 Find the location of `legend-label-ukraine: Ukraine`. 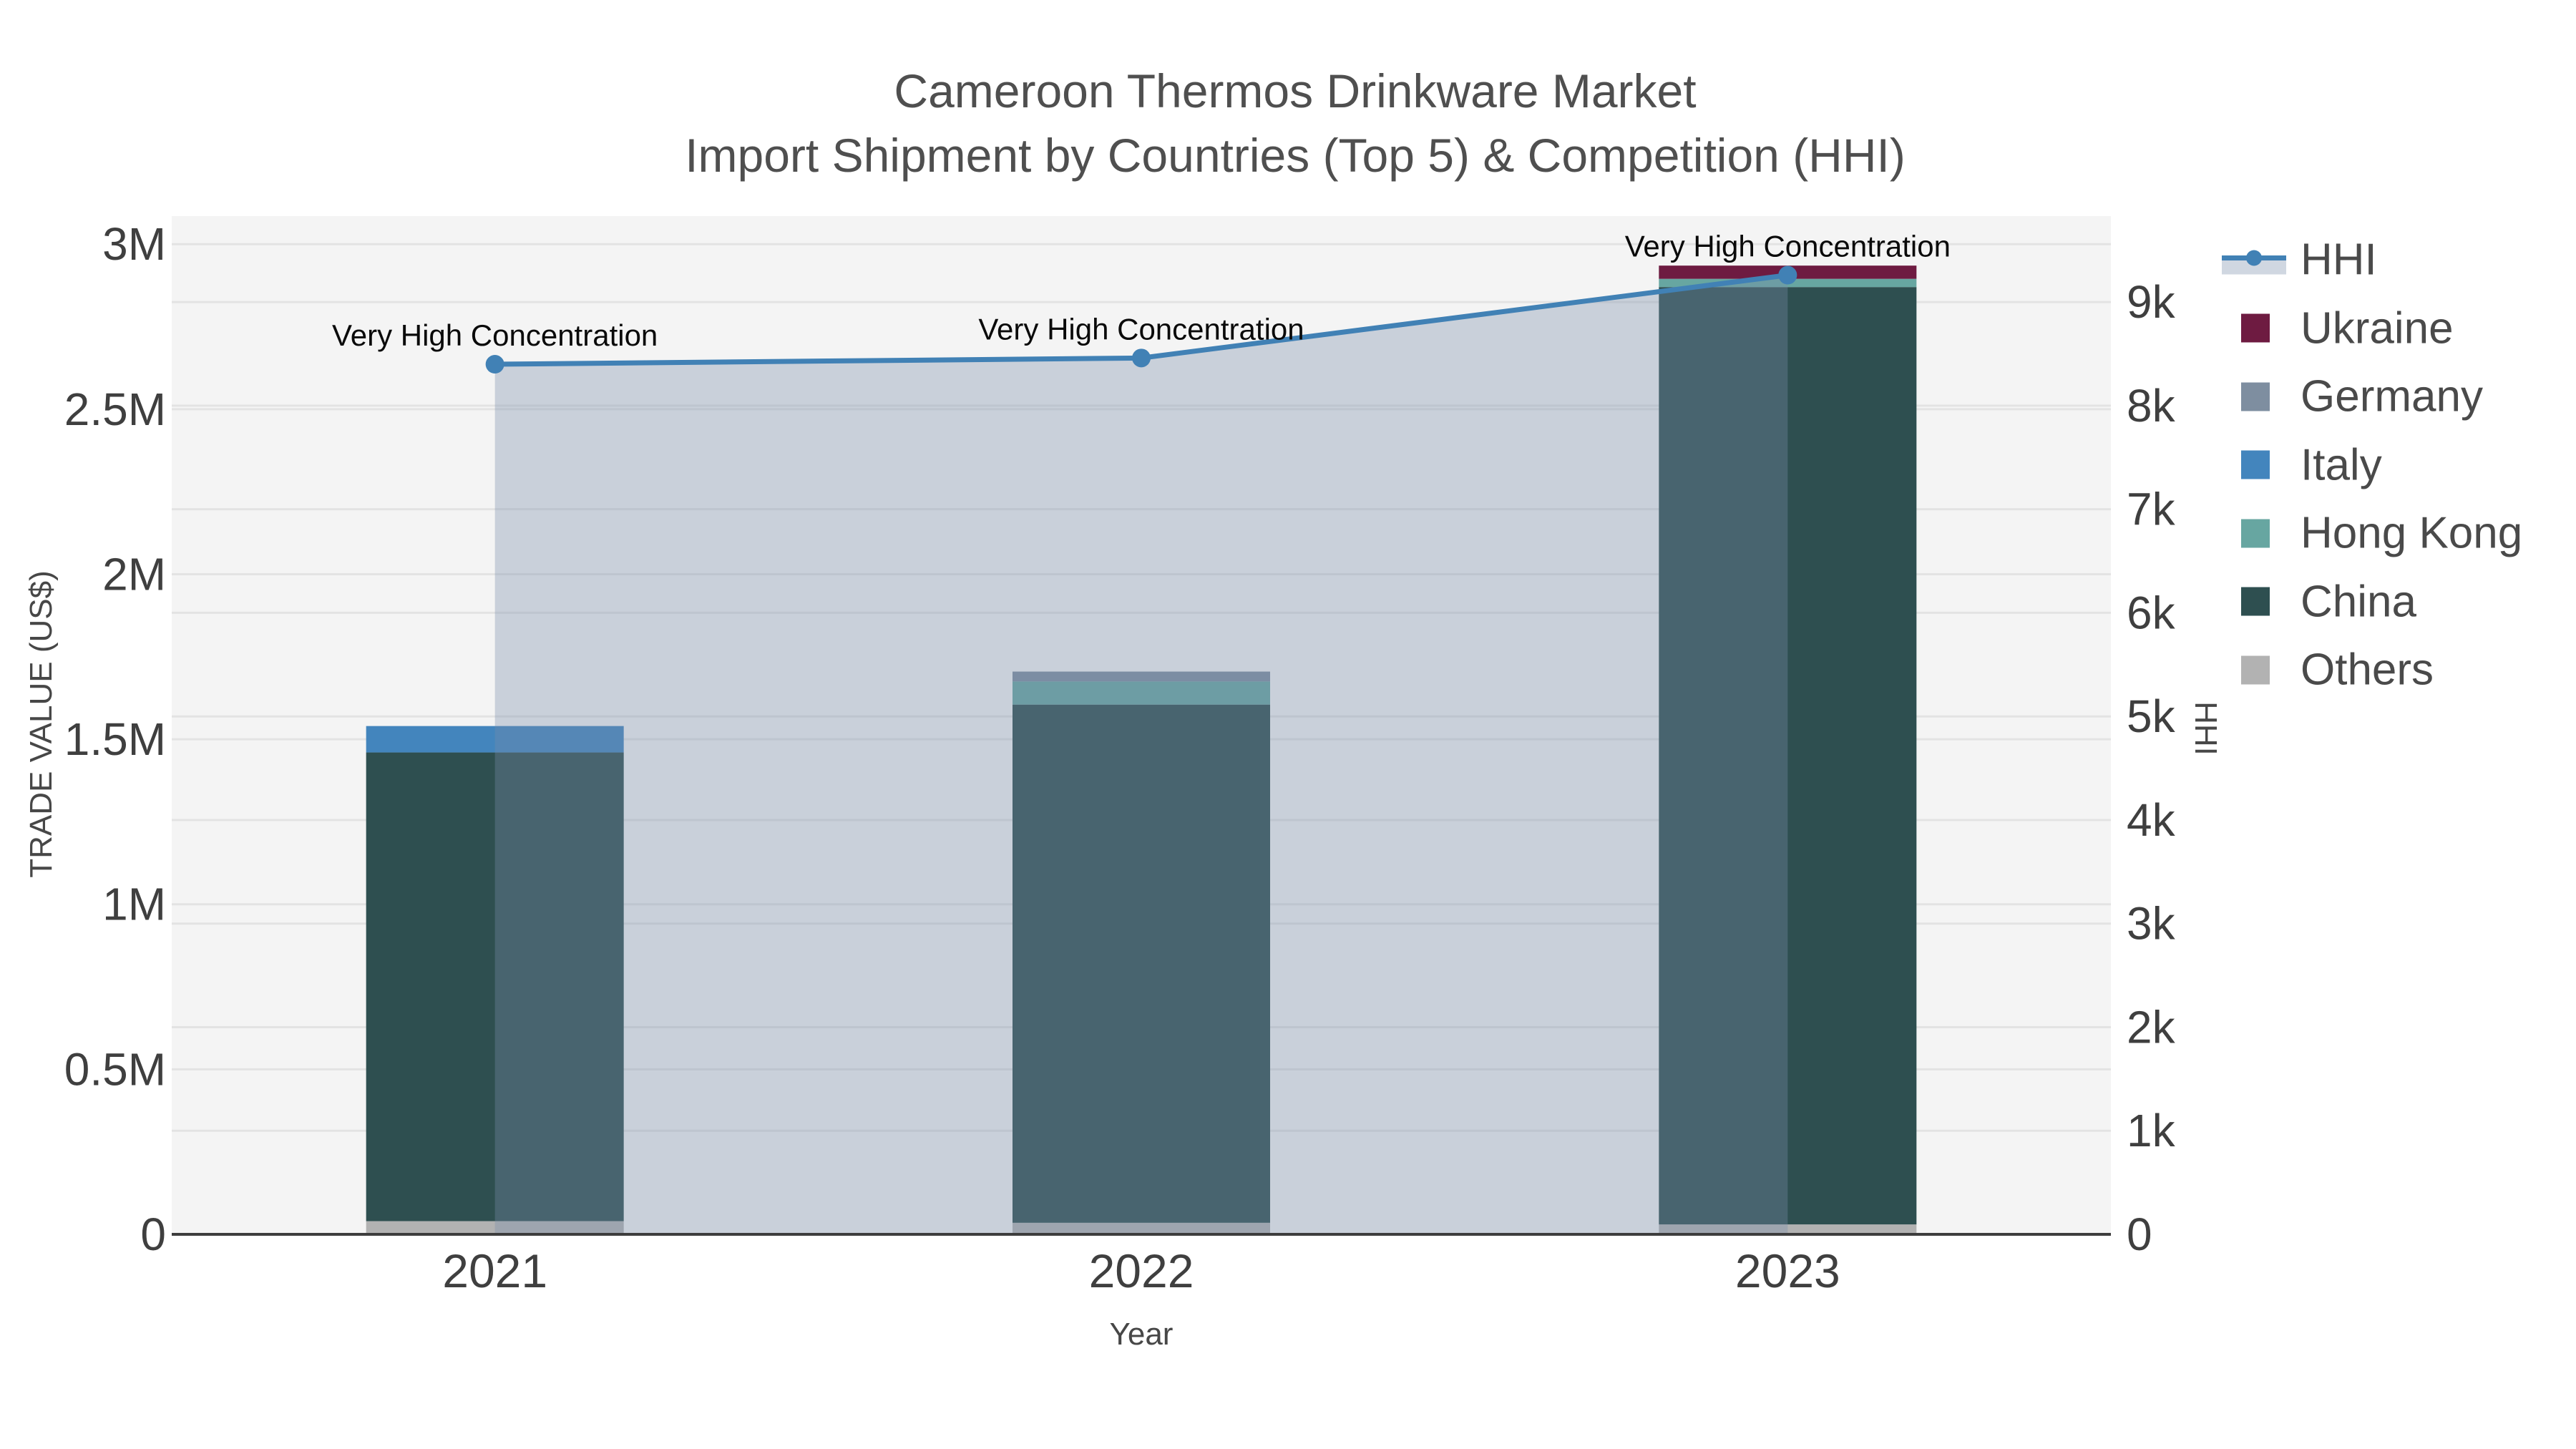

legend-label-ukraine: Ukraine is located at coordinates (2377, 328).